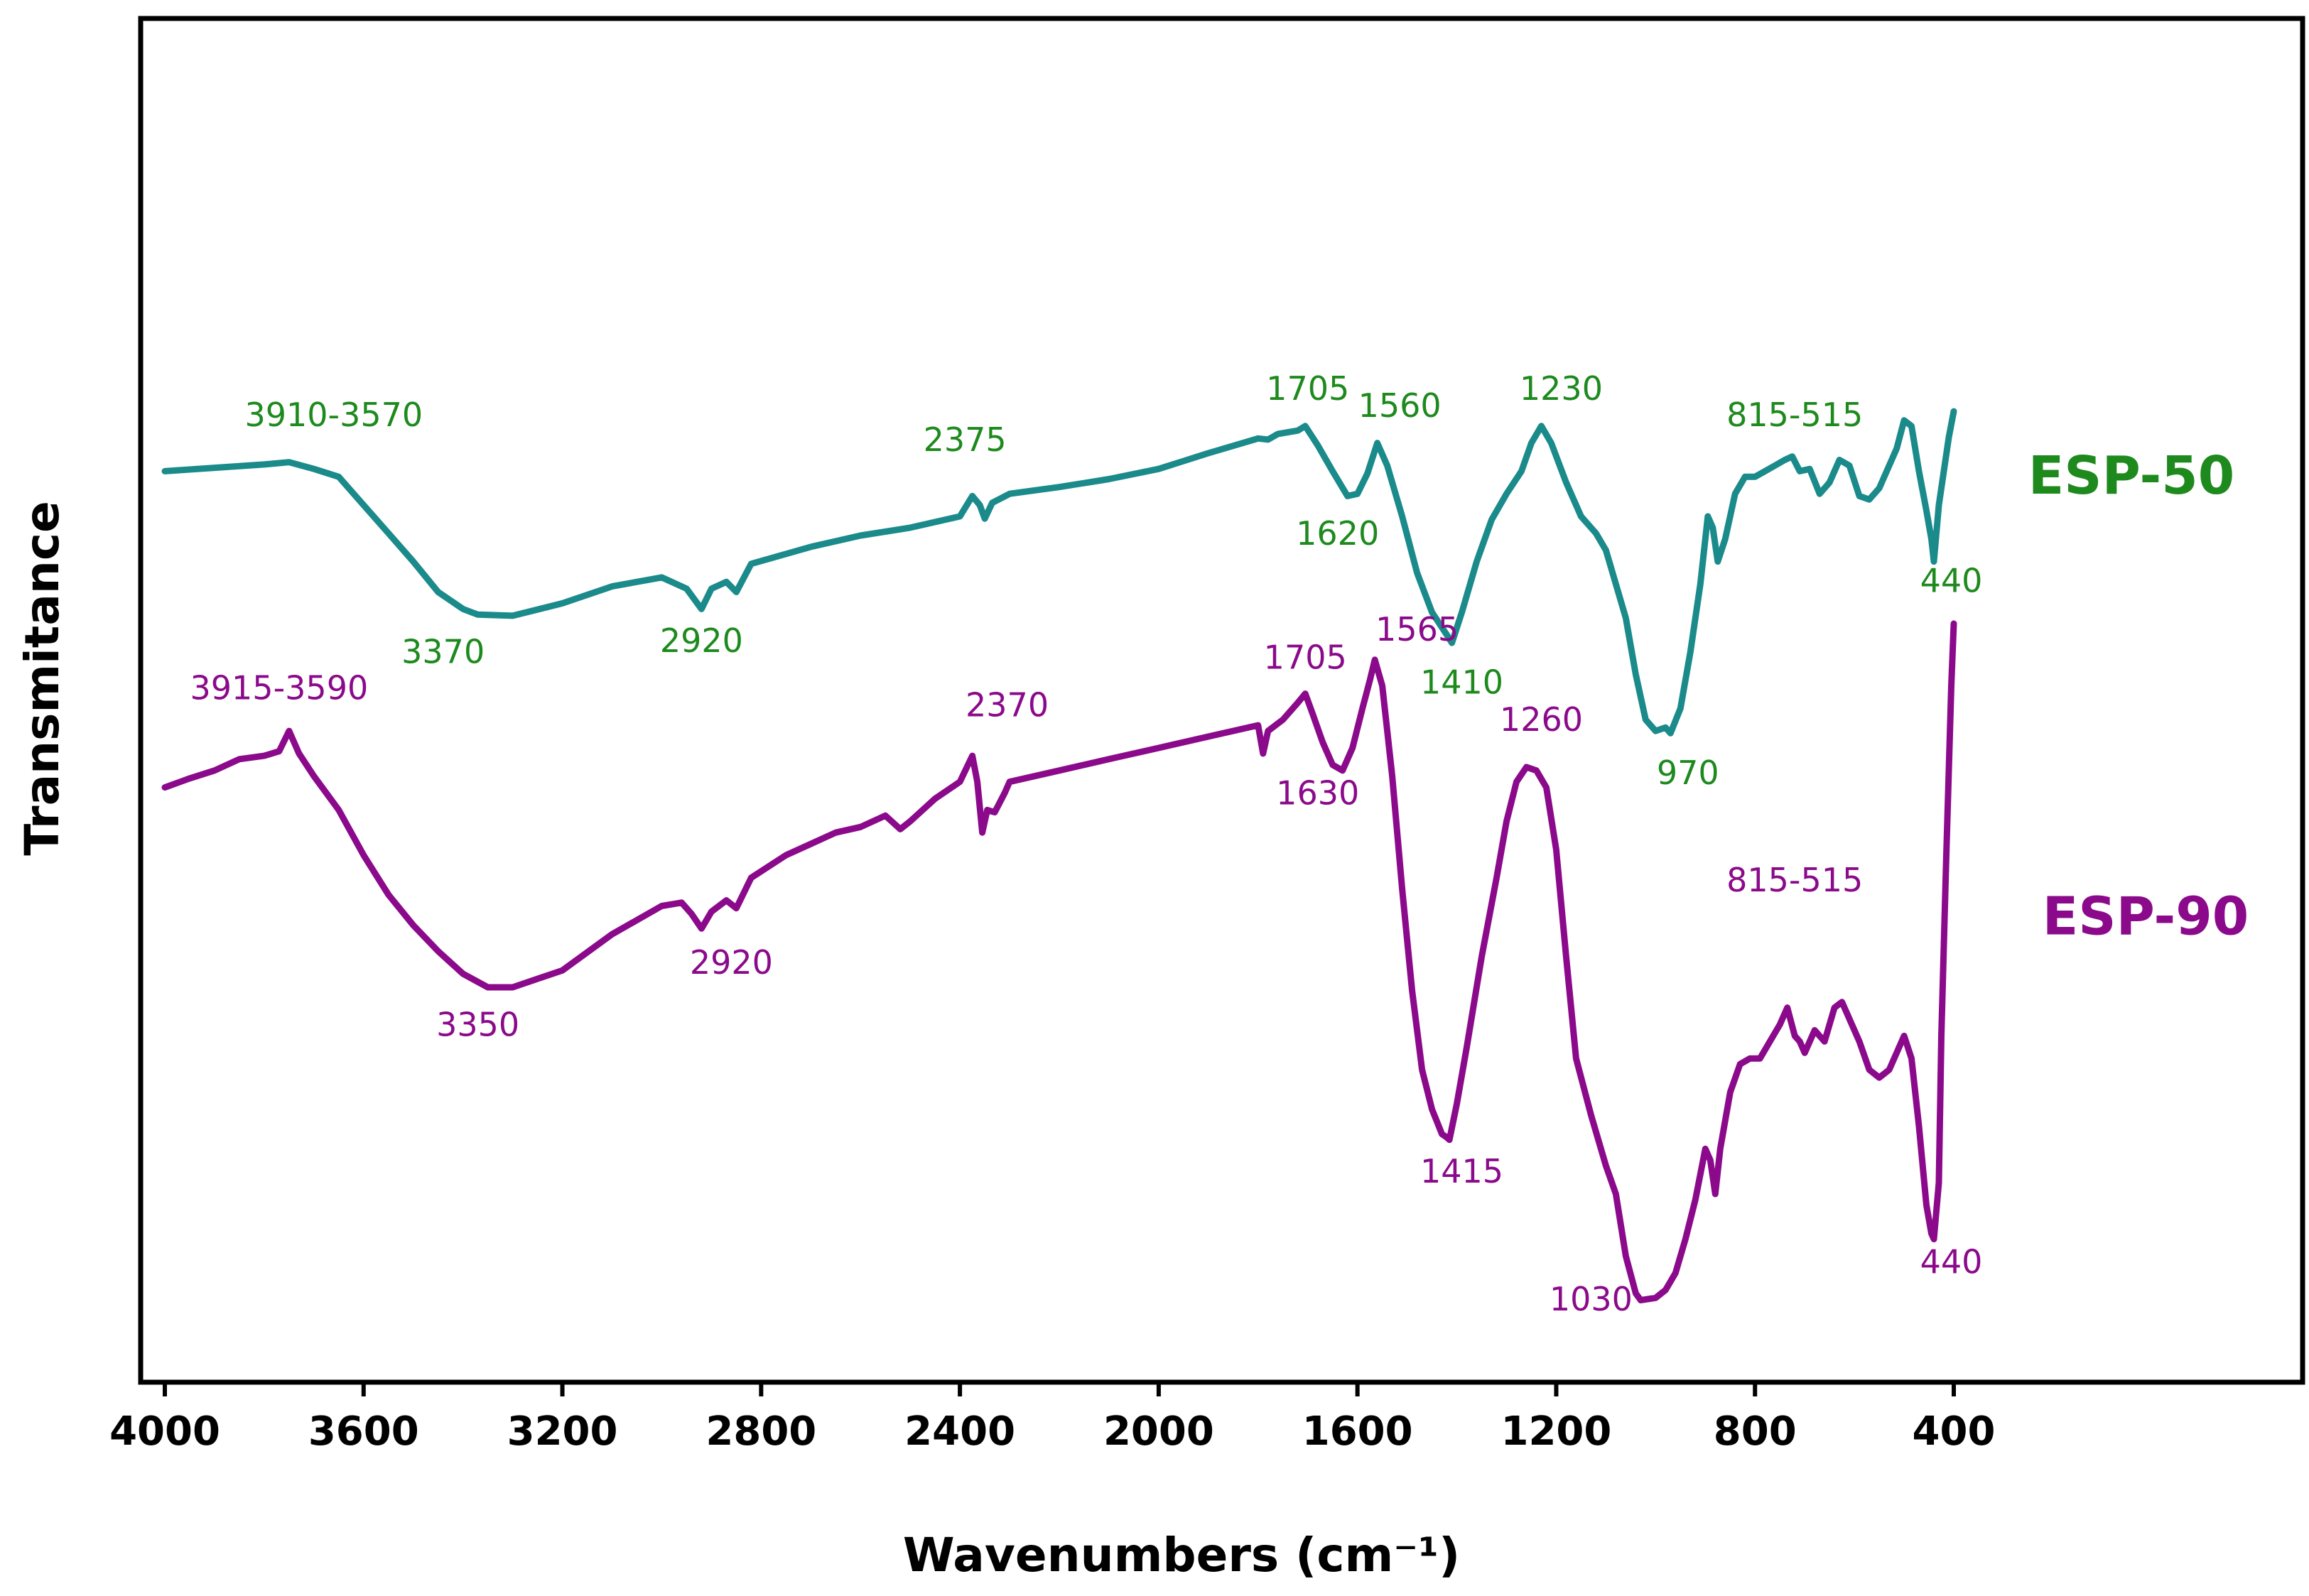 The height and width of the screenshot is (1596, 2309). Describe the element at coordinates (1954, 1431) in the screenshot. I see `x-tick-label-400: 400` at that location.